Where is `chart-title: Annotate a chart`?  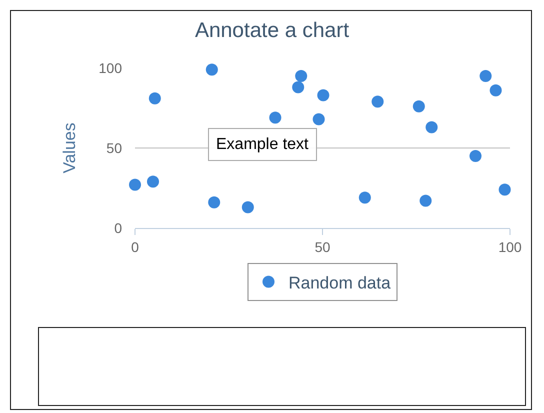
chart-title: Annotate a chart is located at coordinates (272, 30).